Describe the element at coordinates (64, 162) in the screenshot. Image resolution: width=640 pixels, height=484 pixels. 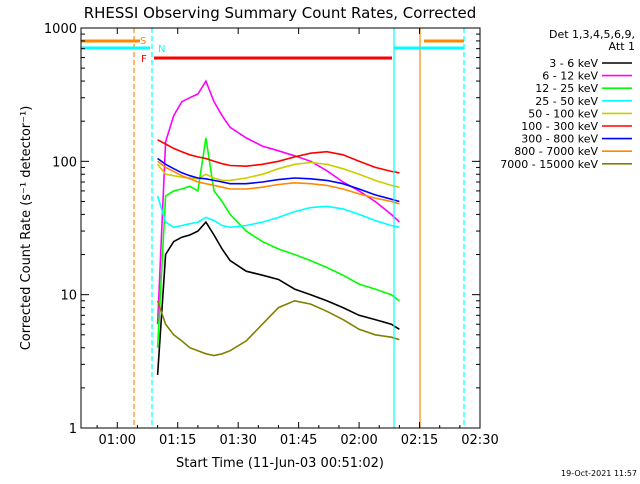
I see `y-tick-label-2: 100` at that location.